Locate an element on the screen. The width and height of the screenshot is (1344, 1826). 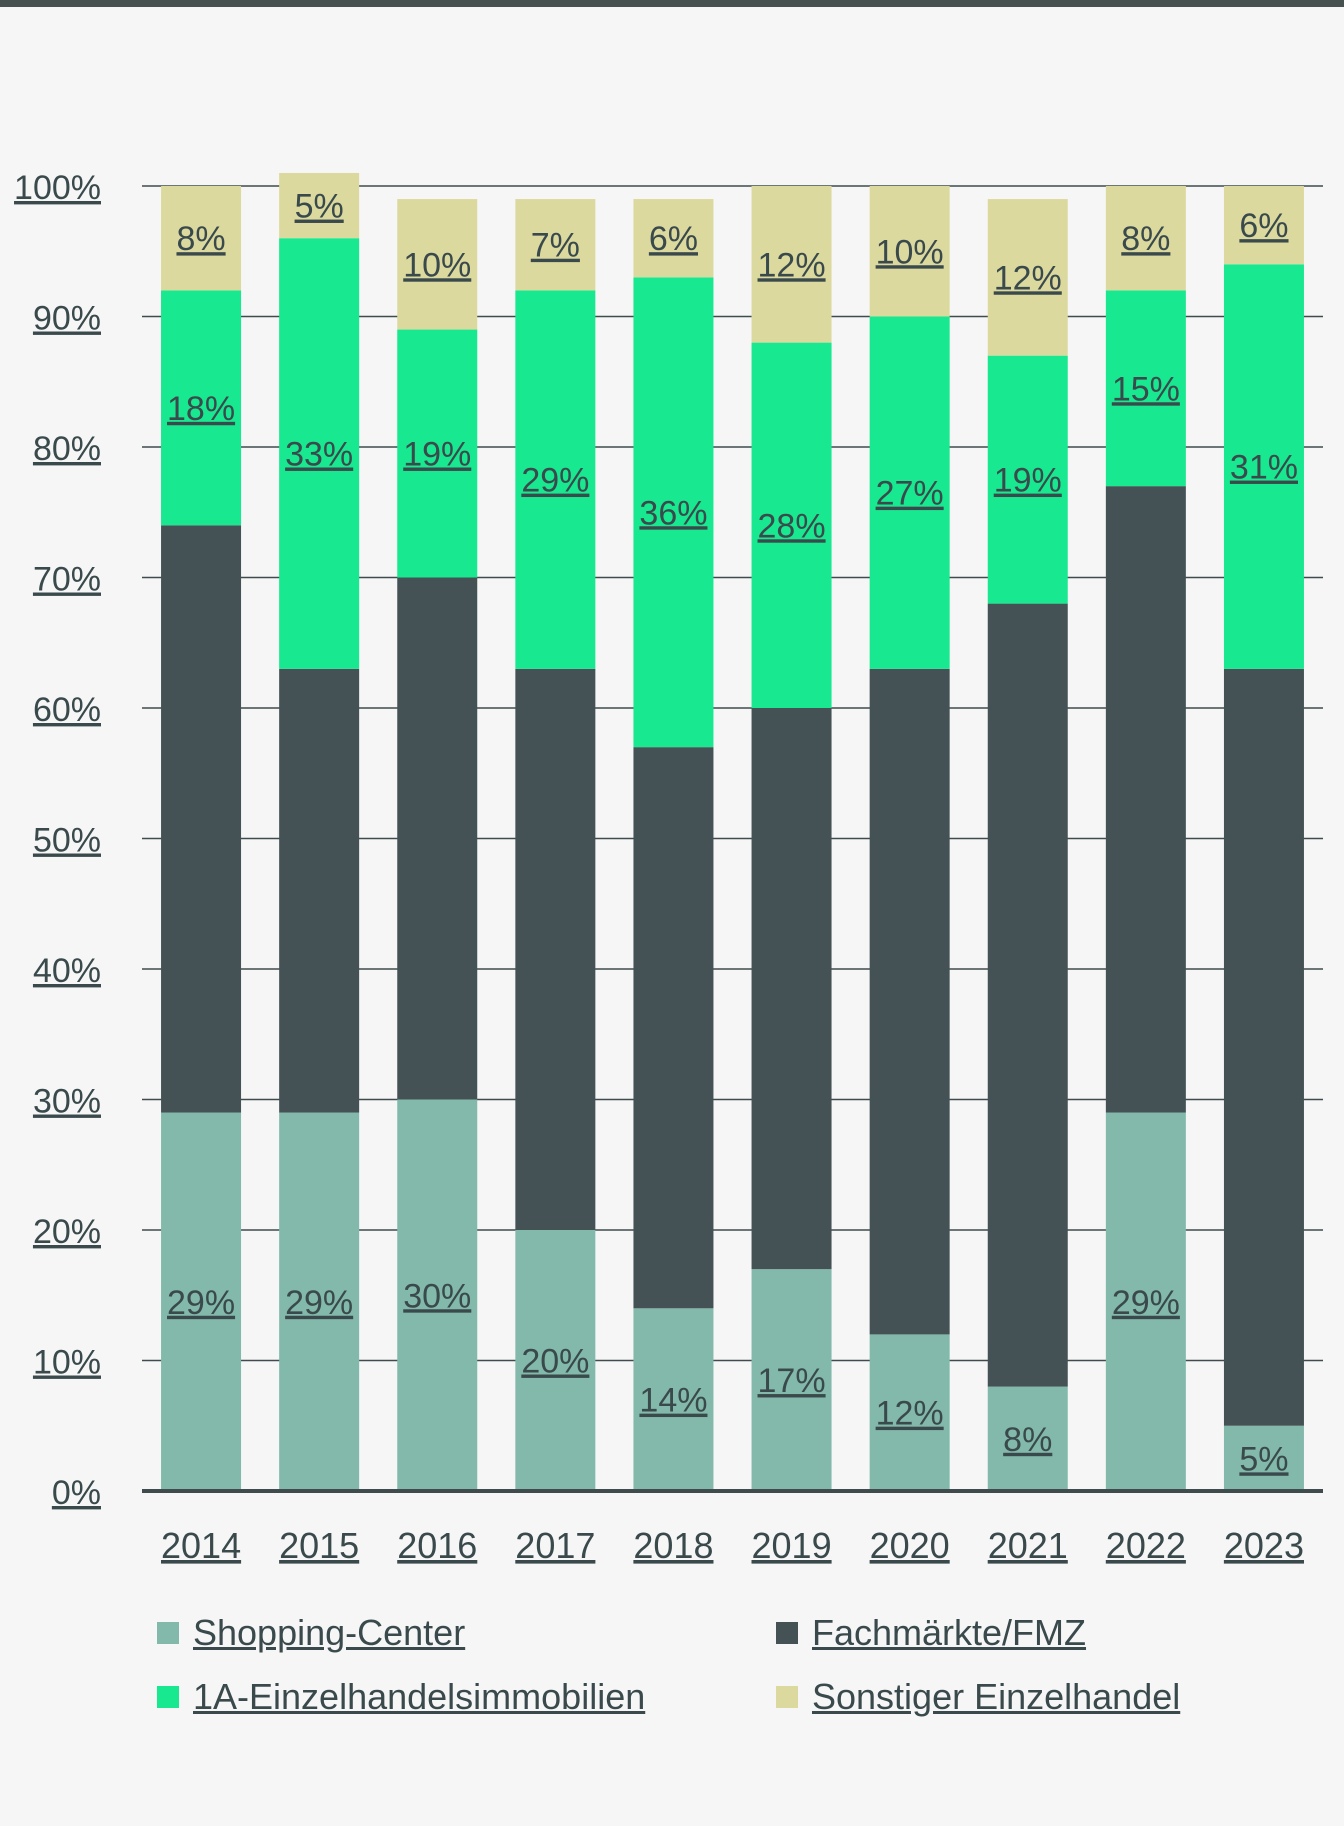
data-label: 30% is located at coordinates (437, 1296).